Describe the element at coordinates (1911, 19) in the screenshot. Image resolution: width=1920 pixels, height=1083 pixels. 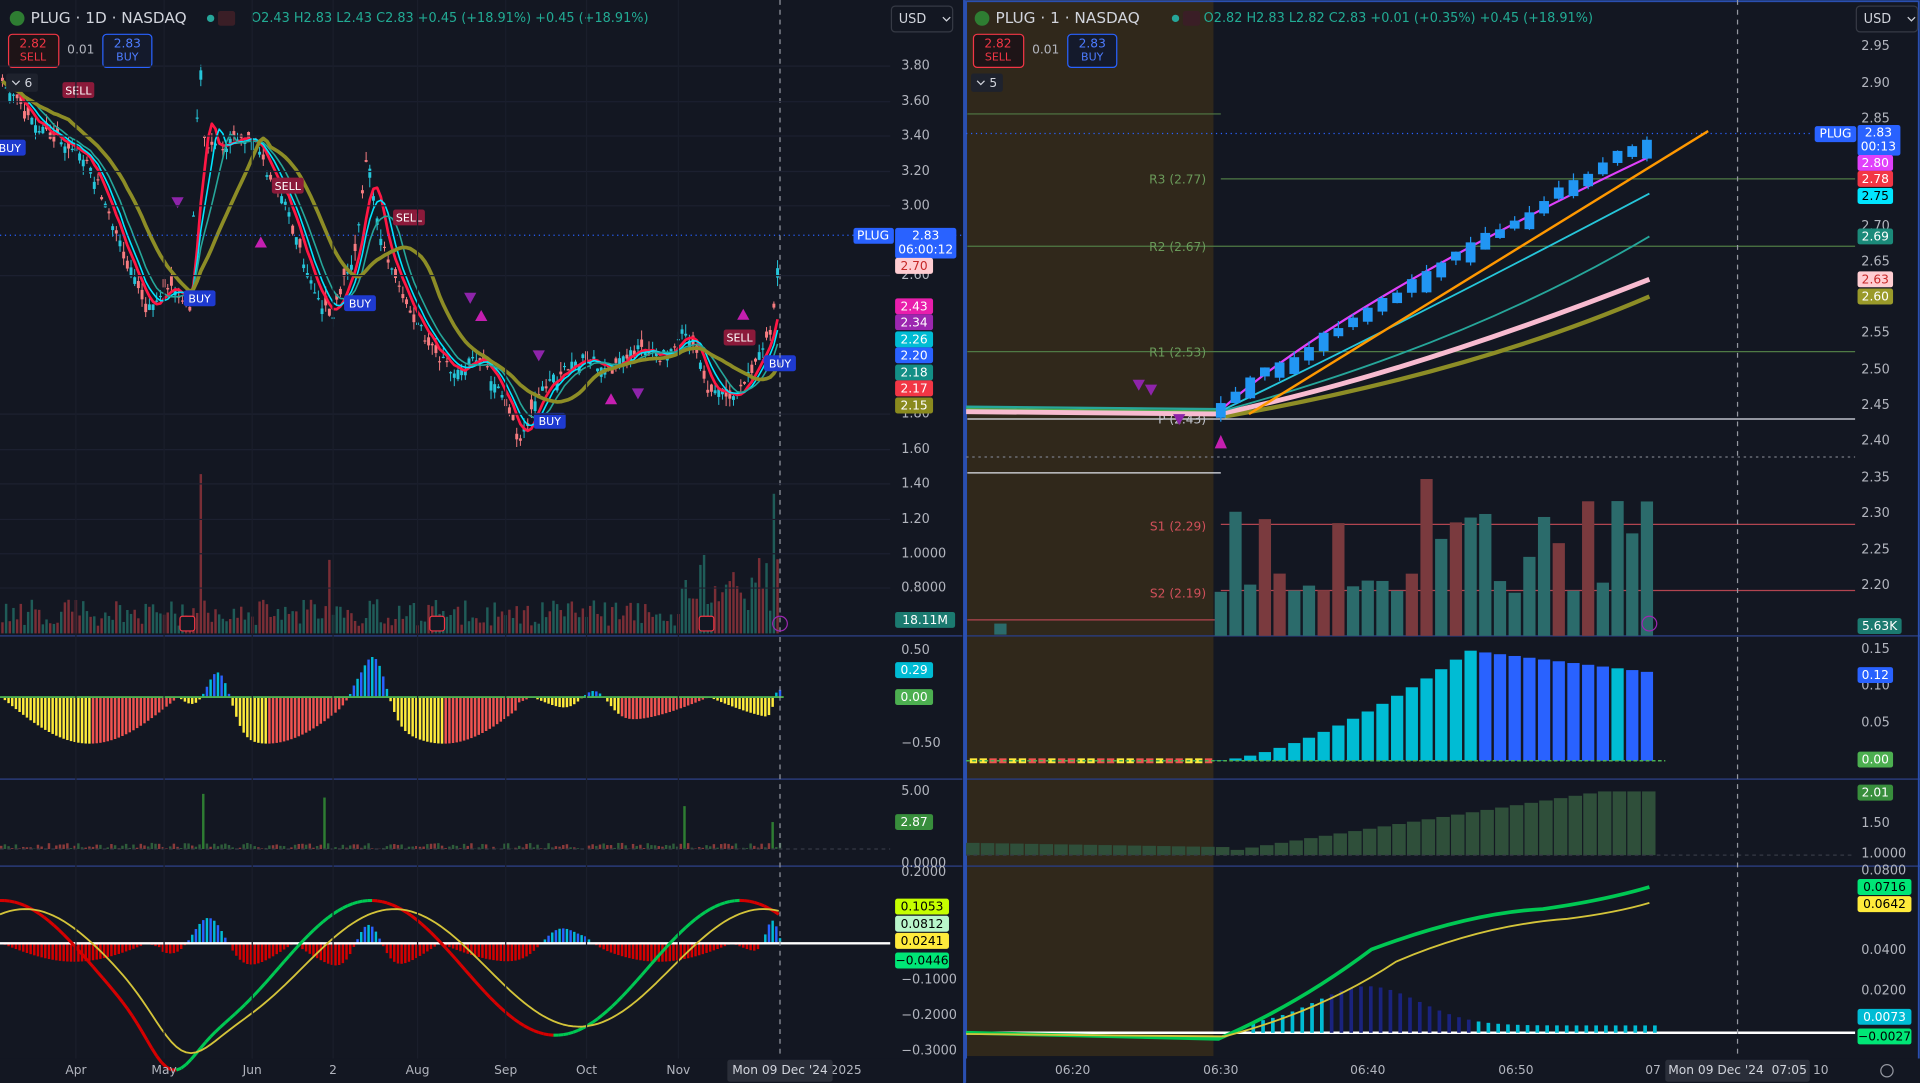
I see `chevron` at that location.